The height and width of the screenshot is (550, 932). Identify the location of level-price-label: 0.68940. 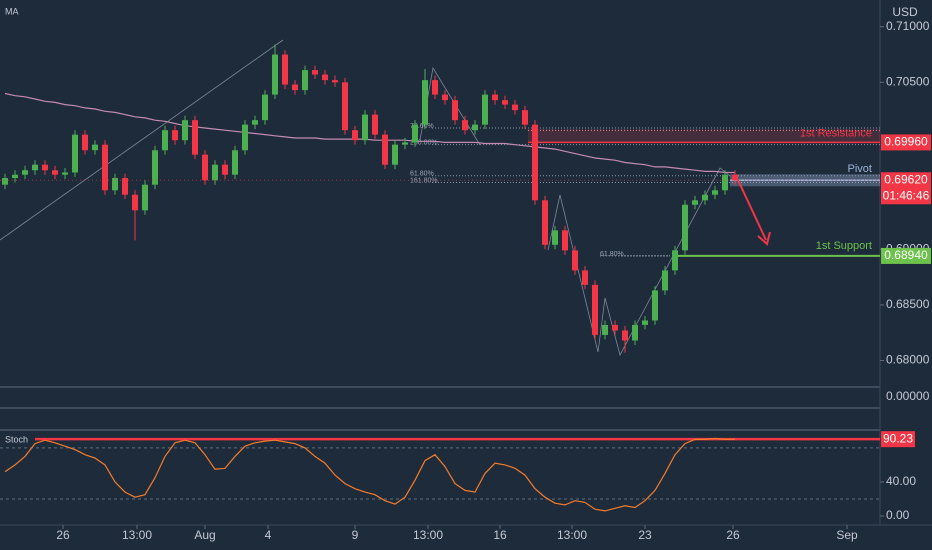
(906, 255).